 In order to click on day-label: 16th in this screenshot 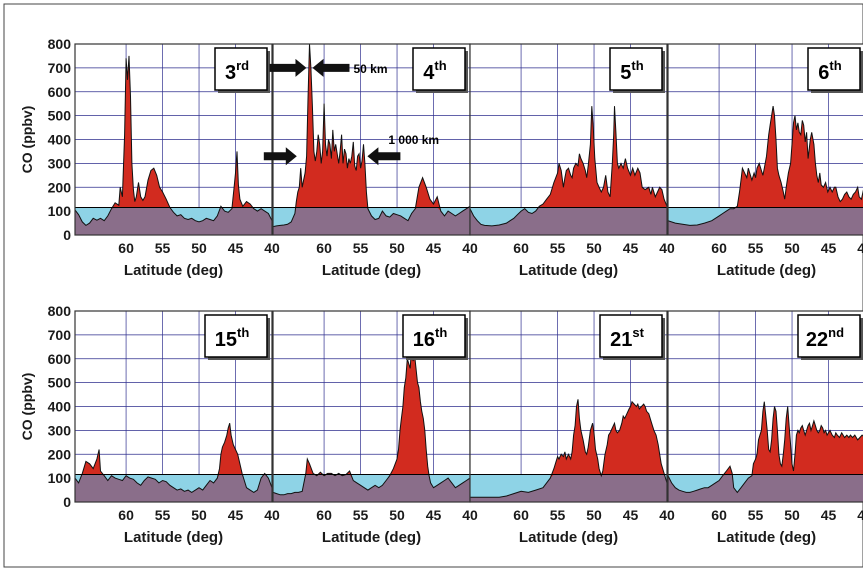, I will do `click(430, 338)`.